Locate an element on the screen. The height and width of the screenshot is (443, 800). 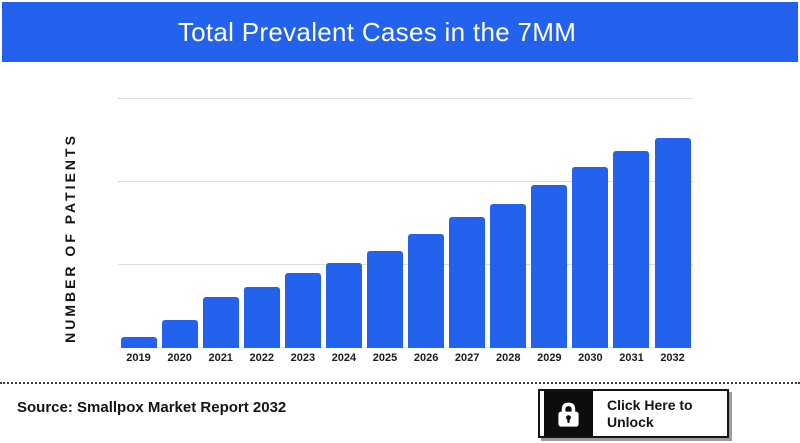
bar-2019 is located at coordinates (138, 342).